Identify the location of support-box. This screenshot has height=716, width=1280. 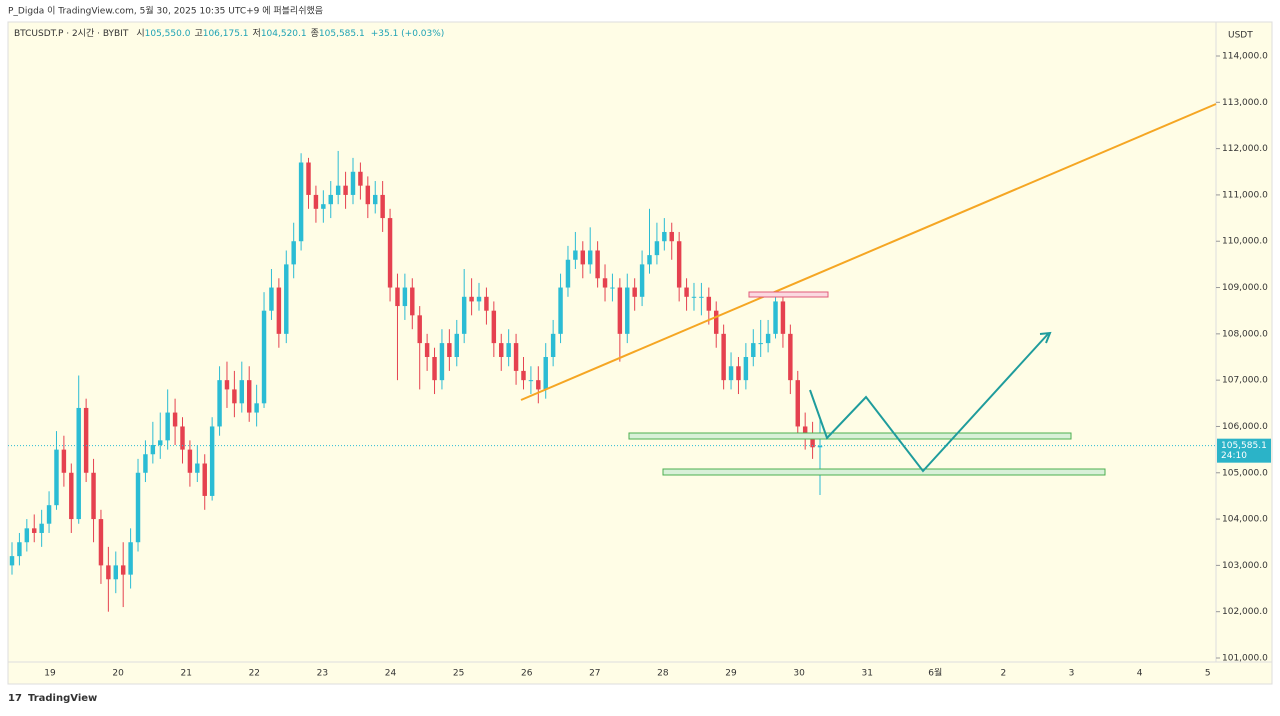
(850, 436).